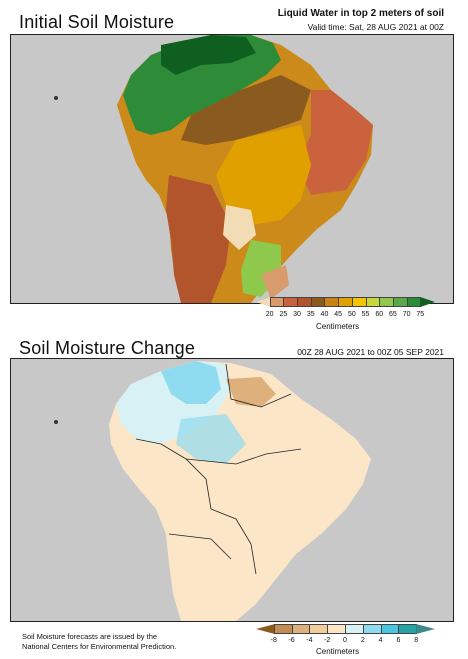  I want to click on bottom-colorbar, so click(345, 629).